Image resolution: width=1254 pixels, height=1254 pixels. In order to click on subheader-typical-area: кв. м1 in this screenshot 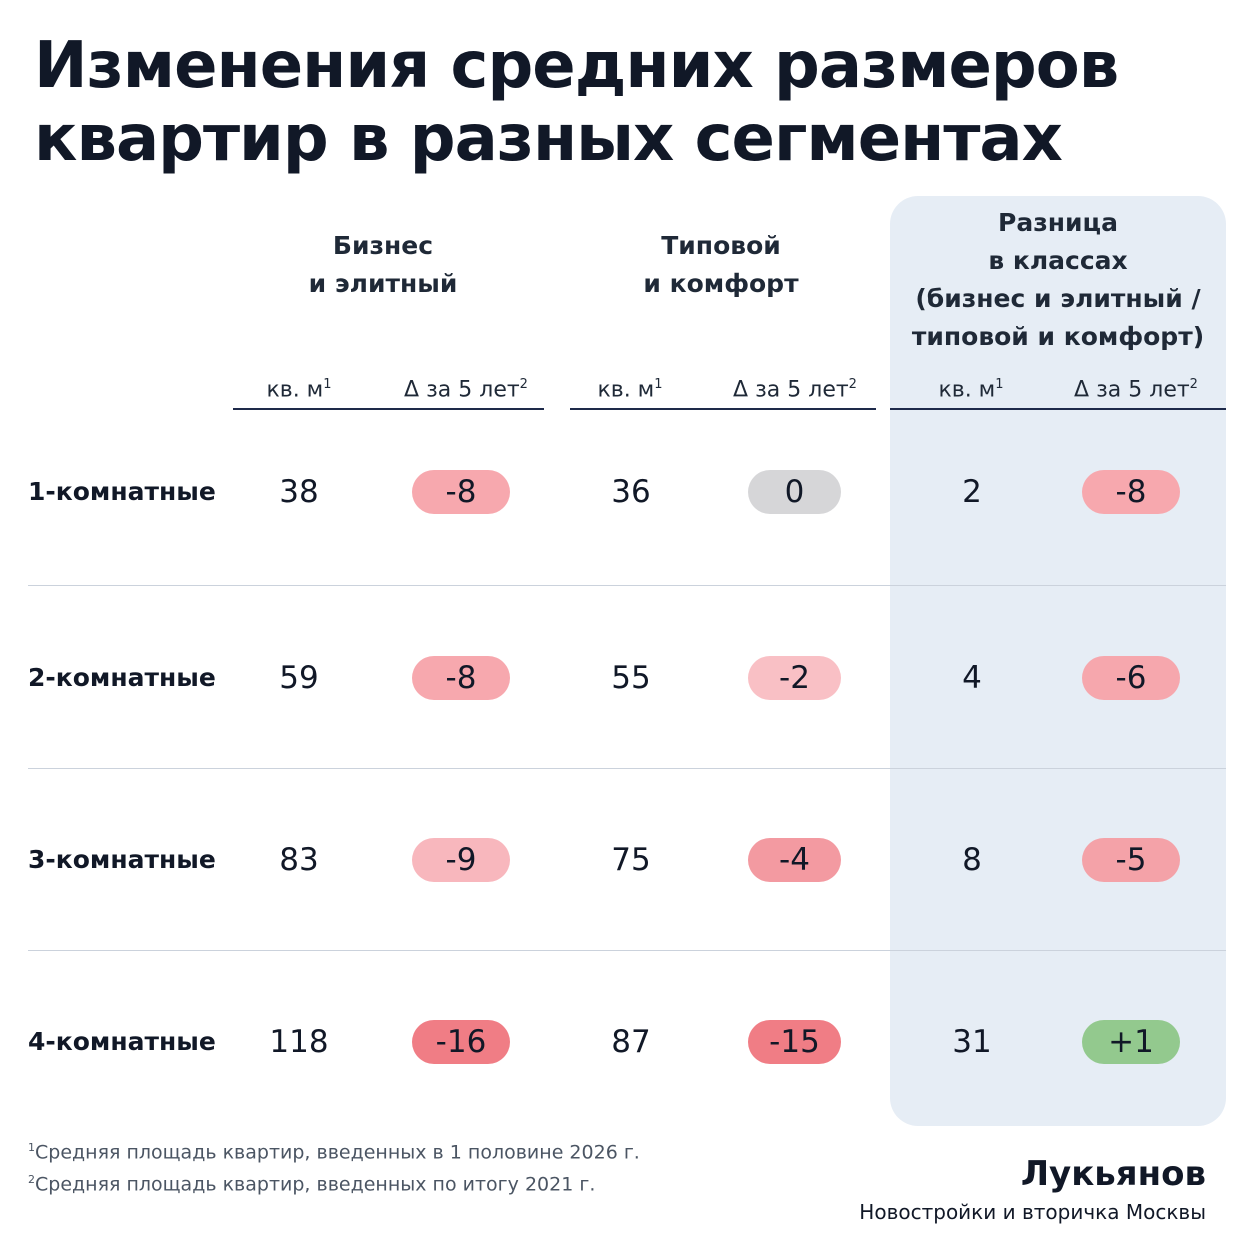, I will do `click(630, 387)`.